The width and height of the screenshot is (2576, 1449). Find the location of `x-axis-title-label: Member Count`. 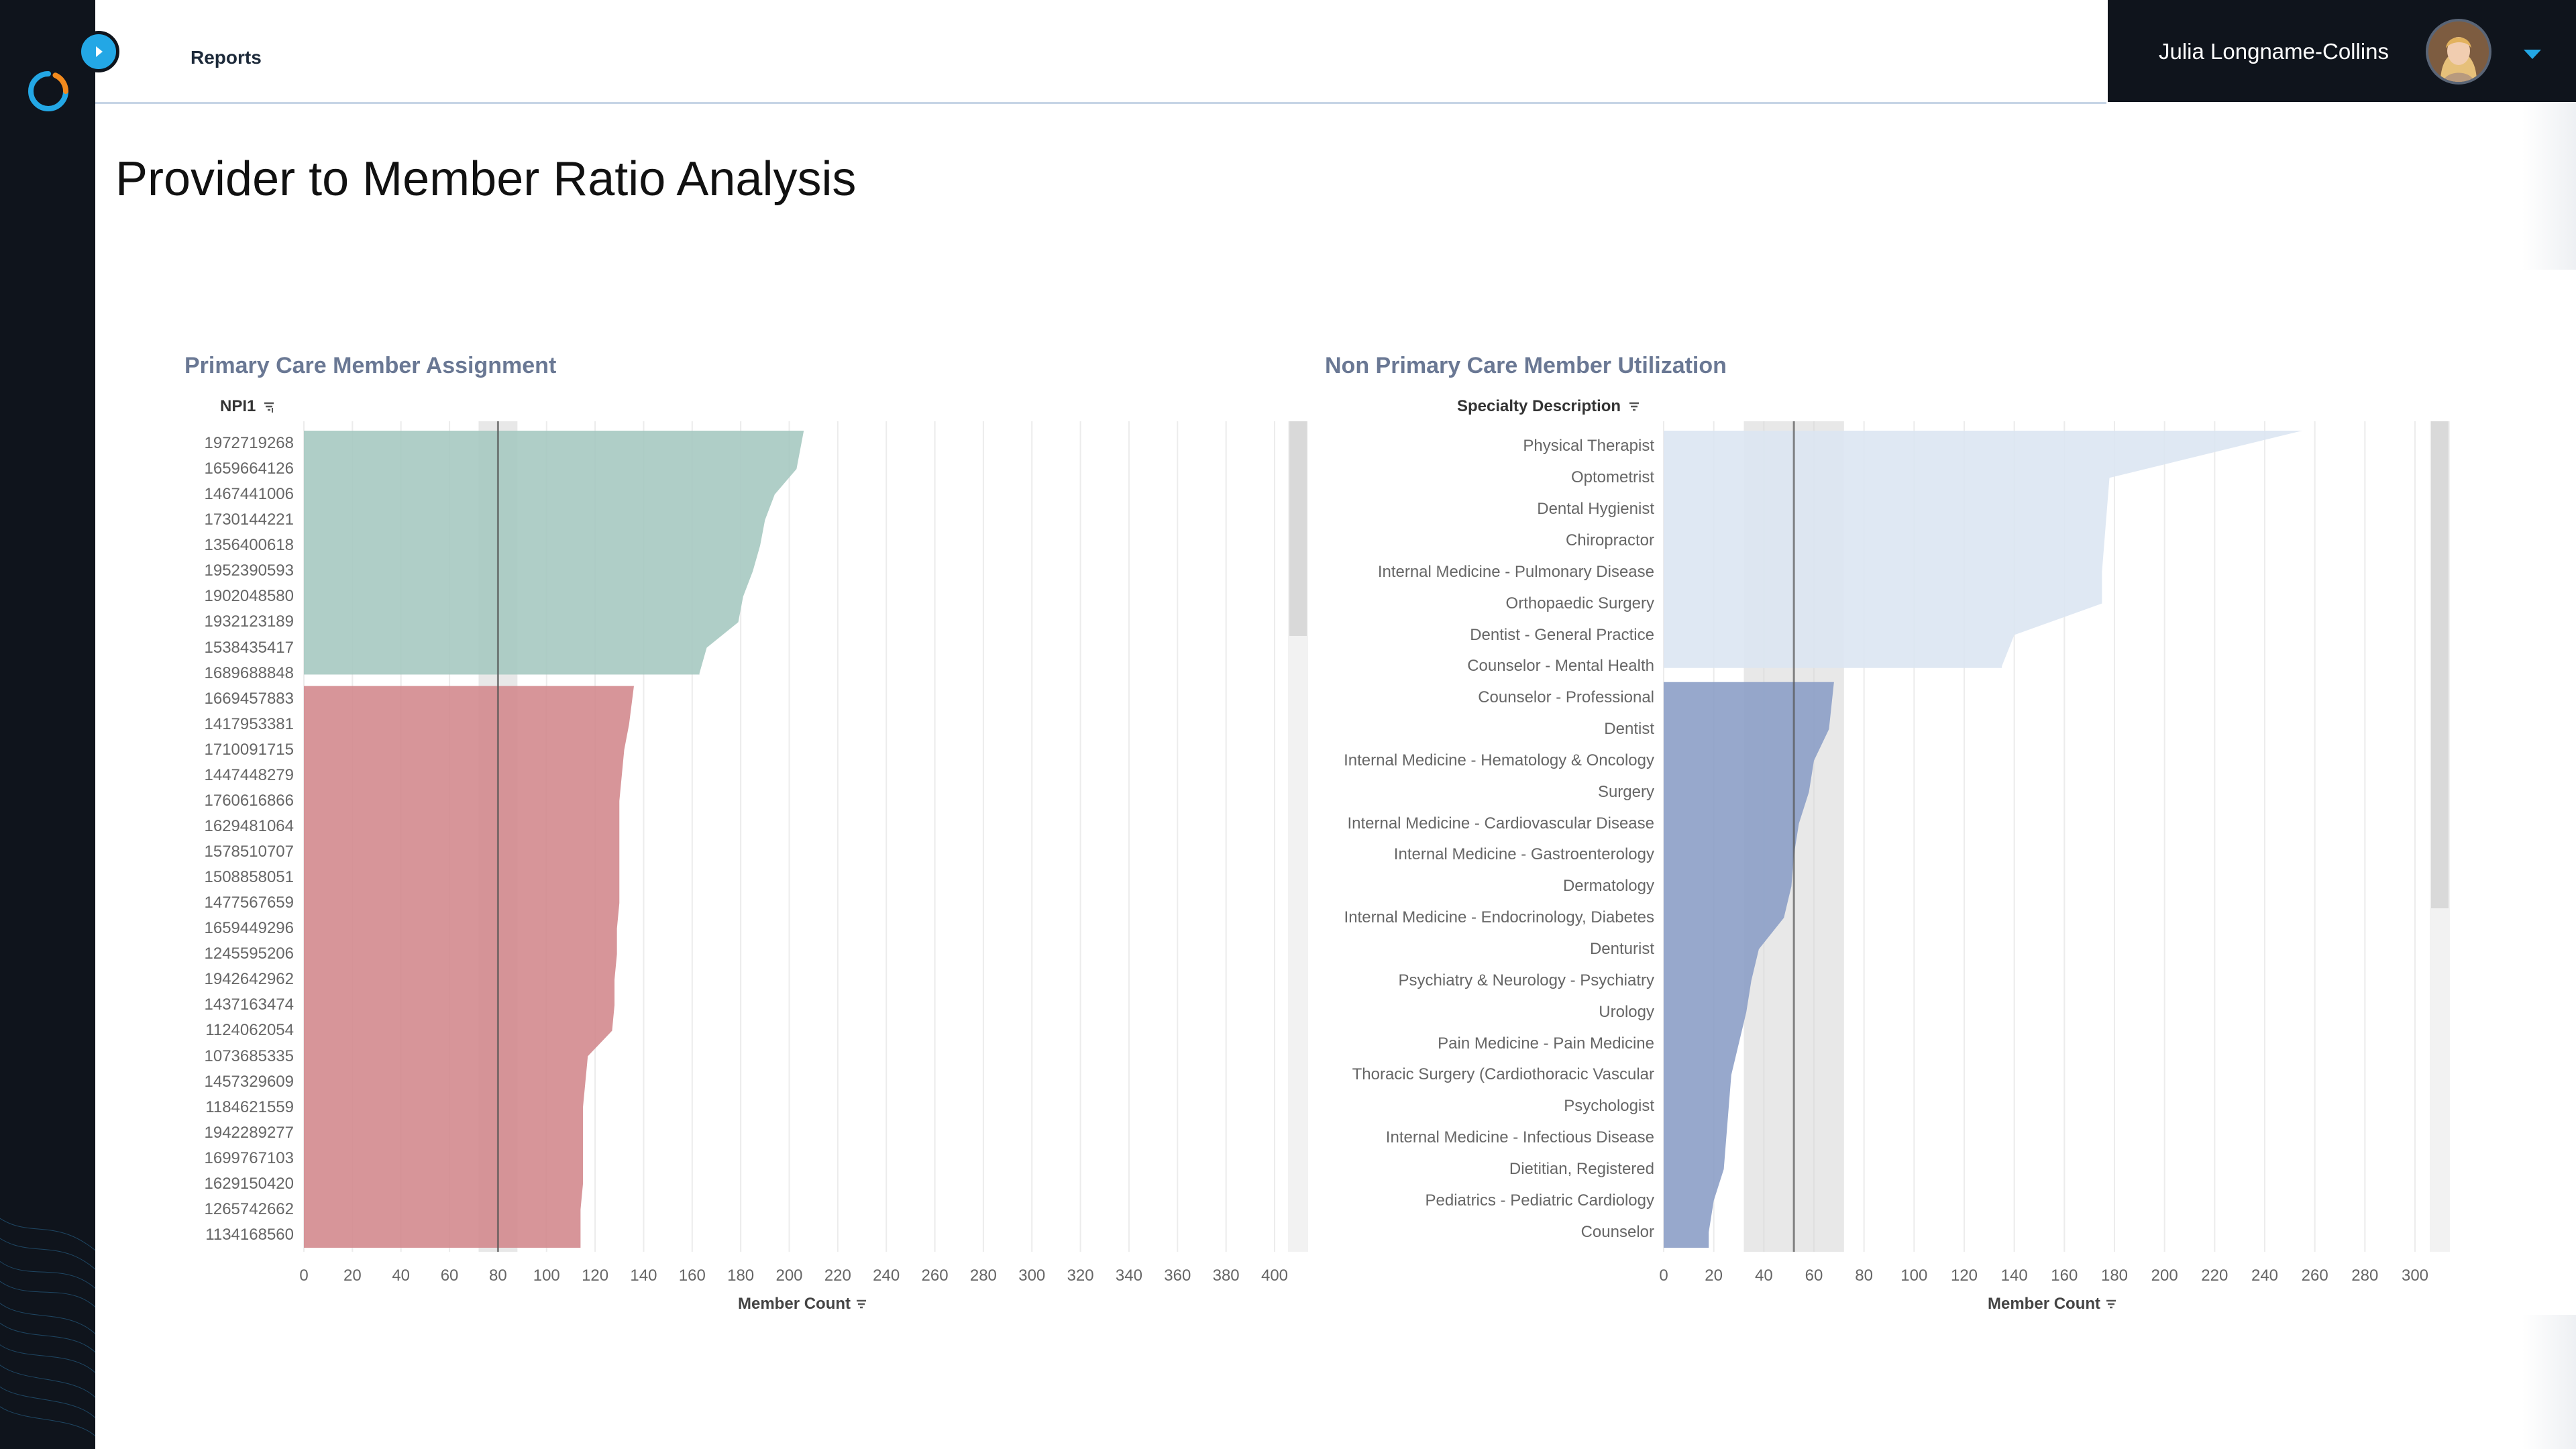

x-axis-title-label: Member Count is located at coordinates (2044, 1304).